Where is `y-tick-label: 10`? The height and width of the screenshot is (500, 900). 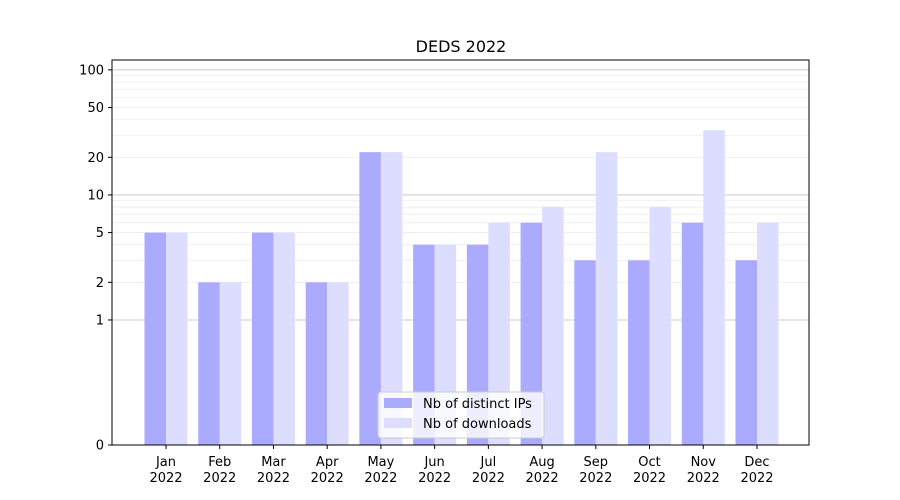 y-tick-label: 10 is located at coordinates (95, 195).